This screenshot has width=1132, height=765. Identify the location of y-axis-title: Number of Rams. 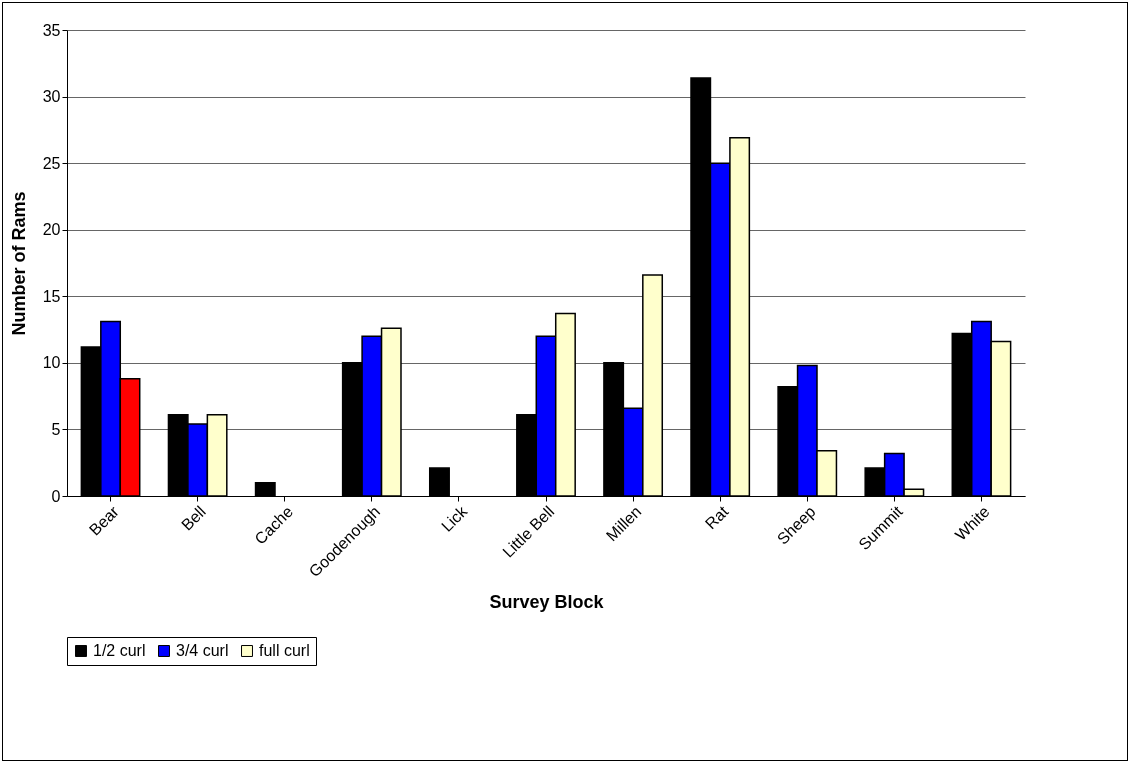
(18, 263).